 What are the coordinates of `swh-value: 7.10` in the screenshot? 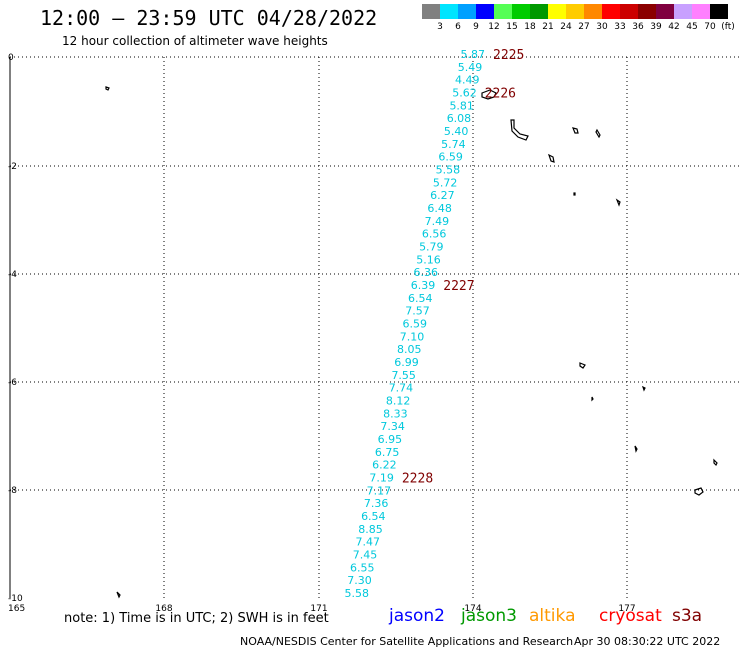 It's located at (412, 336).